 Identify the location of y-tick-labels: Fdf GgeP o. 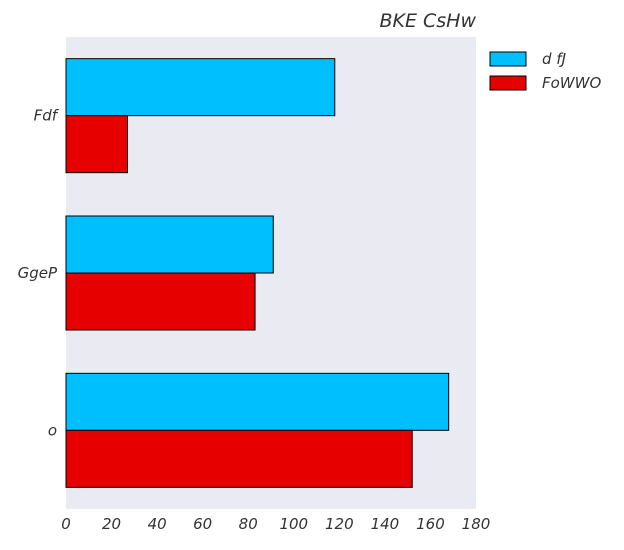
(39, 273).